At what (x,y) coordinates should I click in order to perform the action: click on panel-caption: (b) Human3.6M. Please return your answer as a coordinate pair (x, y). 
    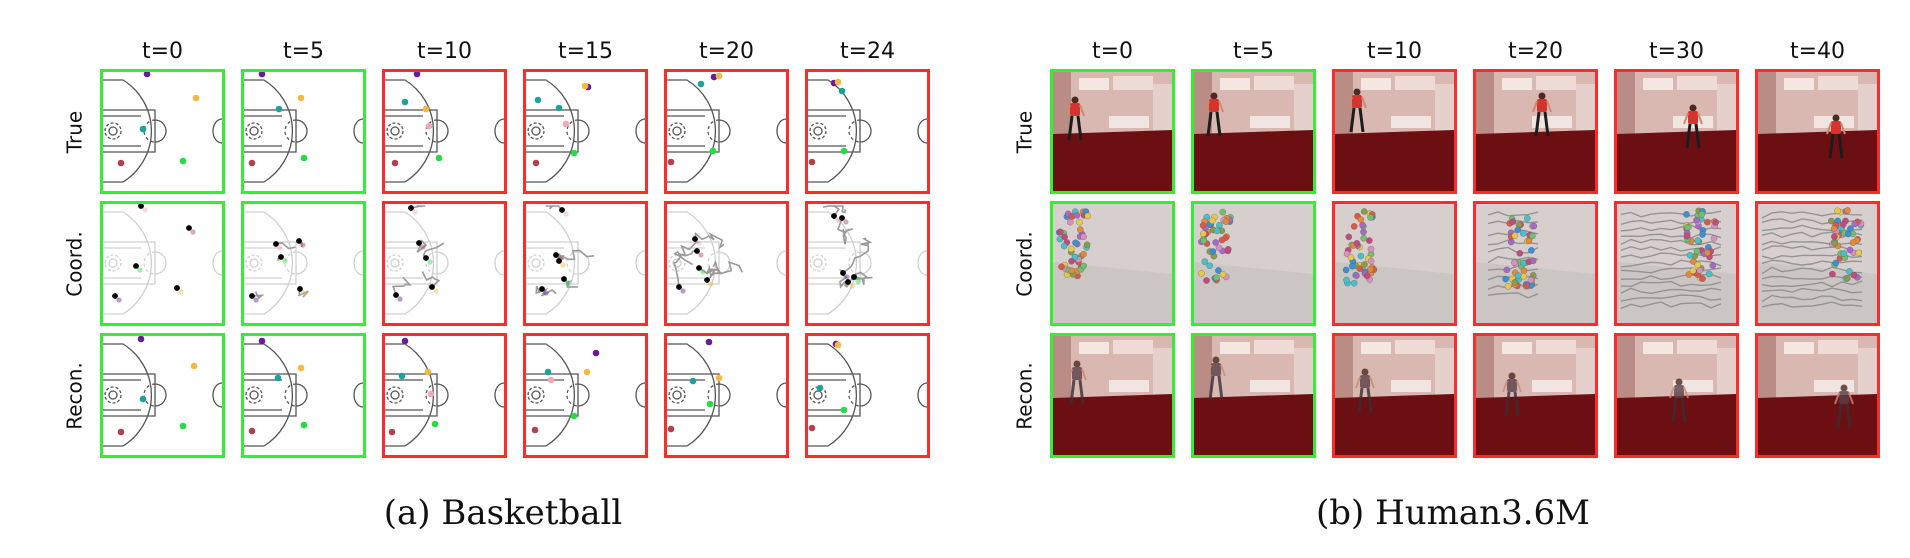
    Looking at the image, I should click on (1453, 513).